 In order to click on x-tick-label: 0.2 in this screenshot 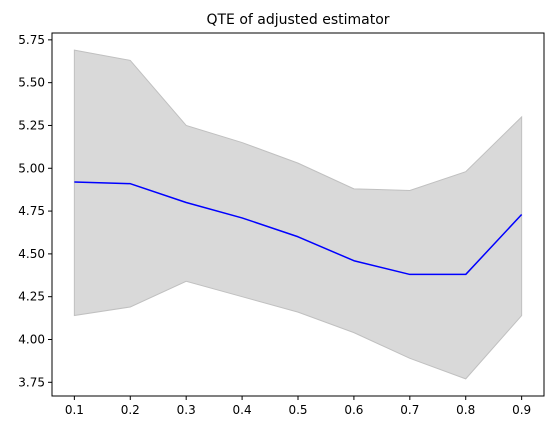, I will do `click(130, 410)`.